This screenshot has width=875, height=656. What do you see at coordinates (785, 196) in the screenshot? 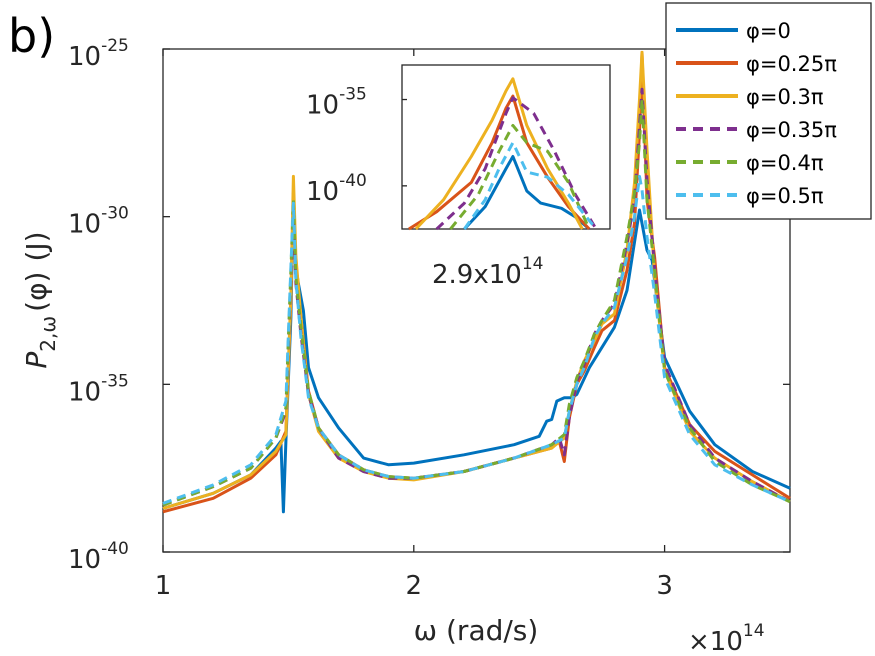
I see `legend-label-5: φ=0.5π` at bounding box center [785, 196].